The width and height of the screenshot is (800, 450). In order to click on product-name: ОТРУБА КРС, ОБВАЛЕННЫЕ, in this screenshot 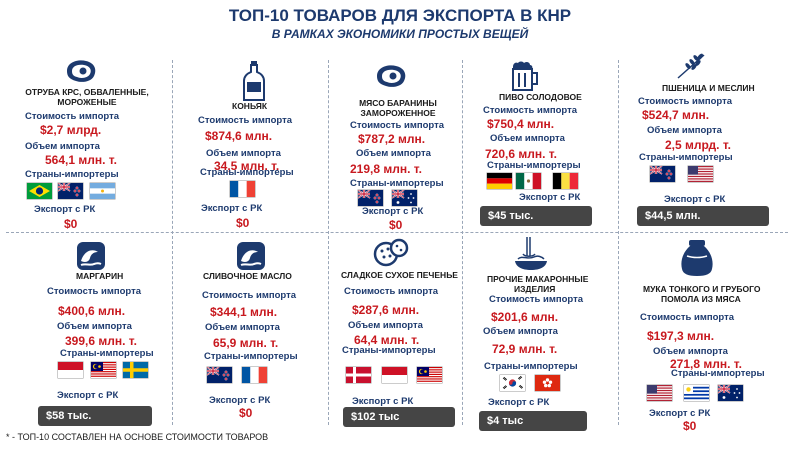, I will do `click(87, 92)`.